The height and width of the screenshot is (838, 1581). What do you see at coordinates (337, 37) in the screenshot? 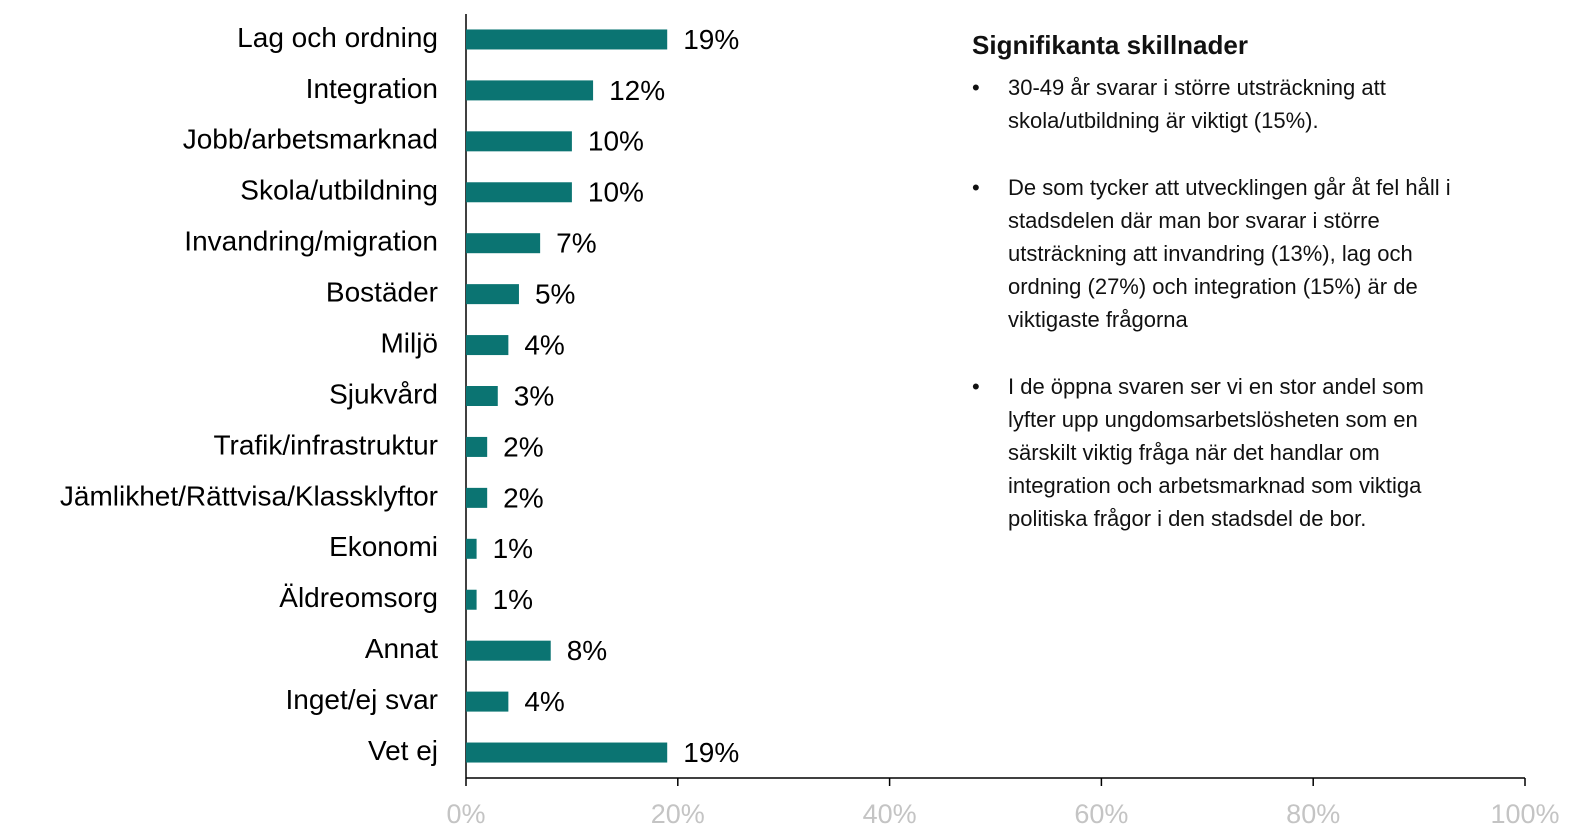
I see `y-tick-label: Lag och ordning` at bounding box center [337, 37].